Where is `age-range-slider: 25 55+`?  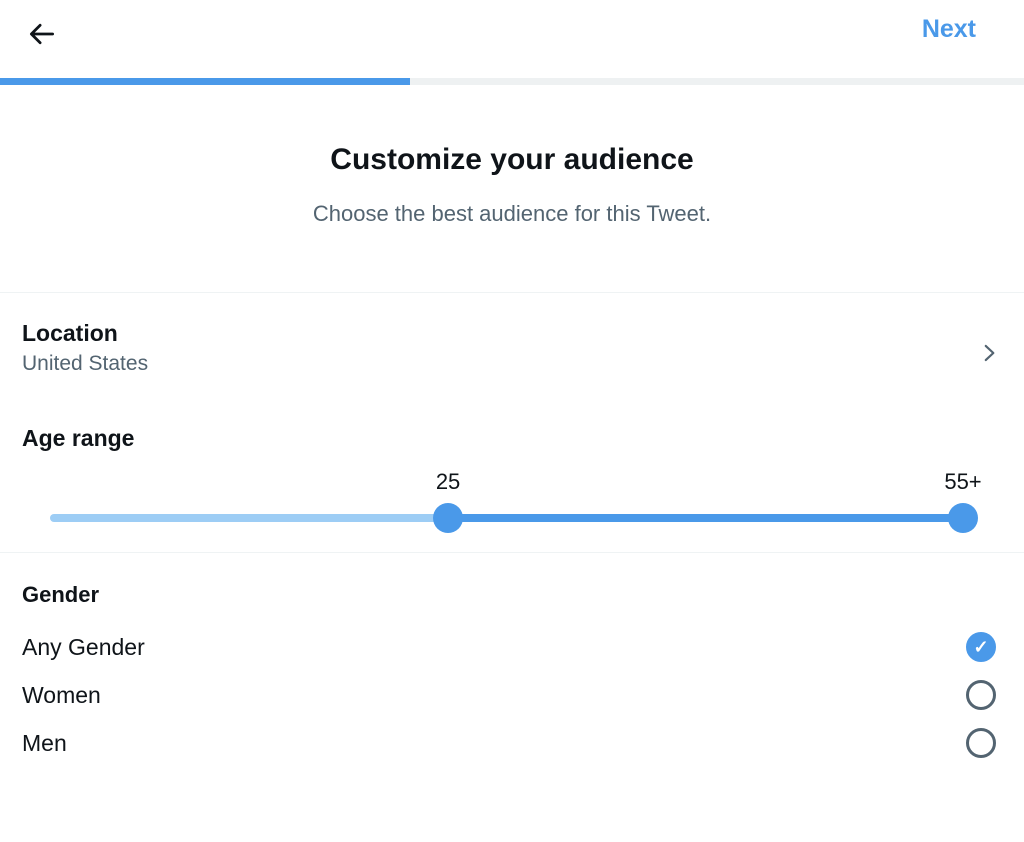
age-range-slider: 25 55+ is located at coordinates (512, 502).